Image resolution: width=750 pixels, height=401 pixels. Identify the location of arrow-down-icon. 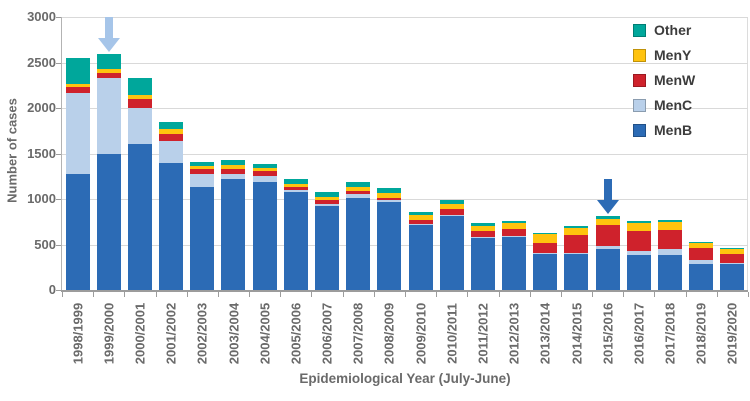
(607, 197).